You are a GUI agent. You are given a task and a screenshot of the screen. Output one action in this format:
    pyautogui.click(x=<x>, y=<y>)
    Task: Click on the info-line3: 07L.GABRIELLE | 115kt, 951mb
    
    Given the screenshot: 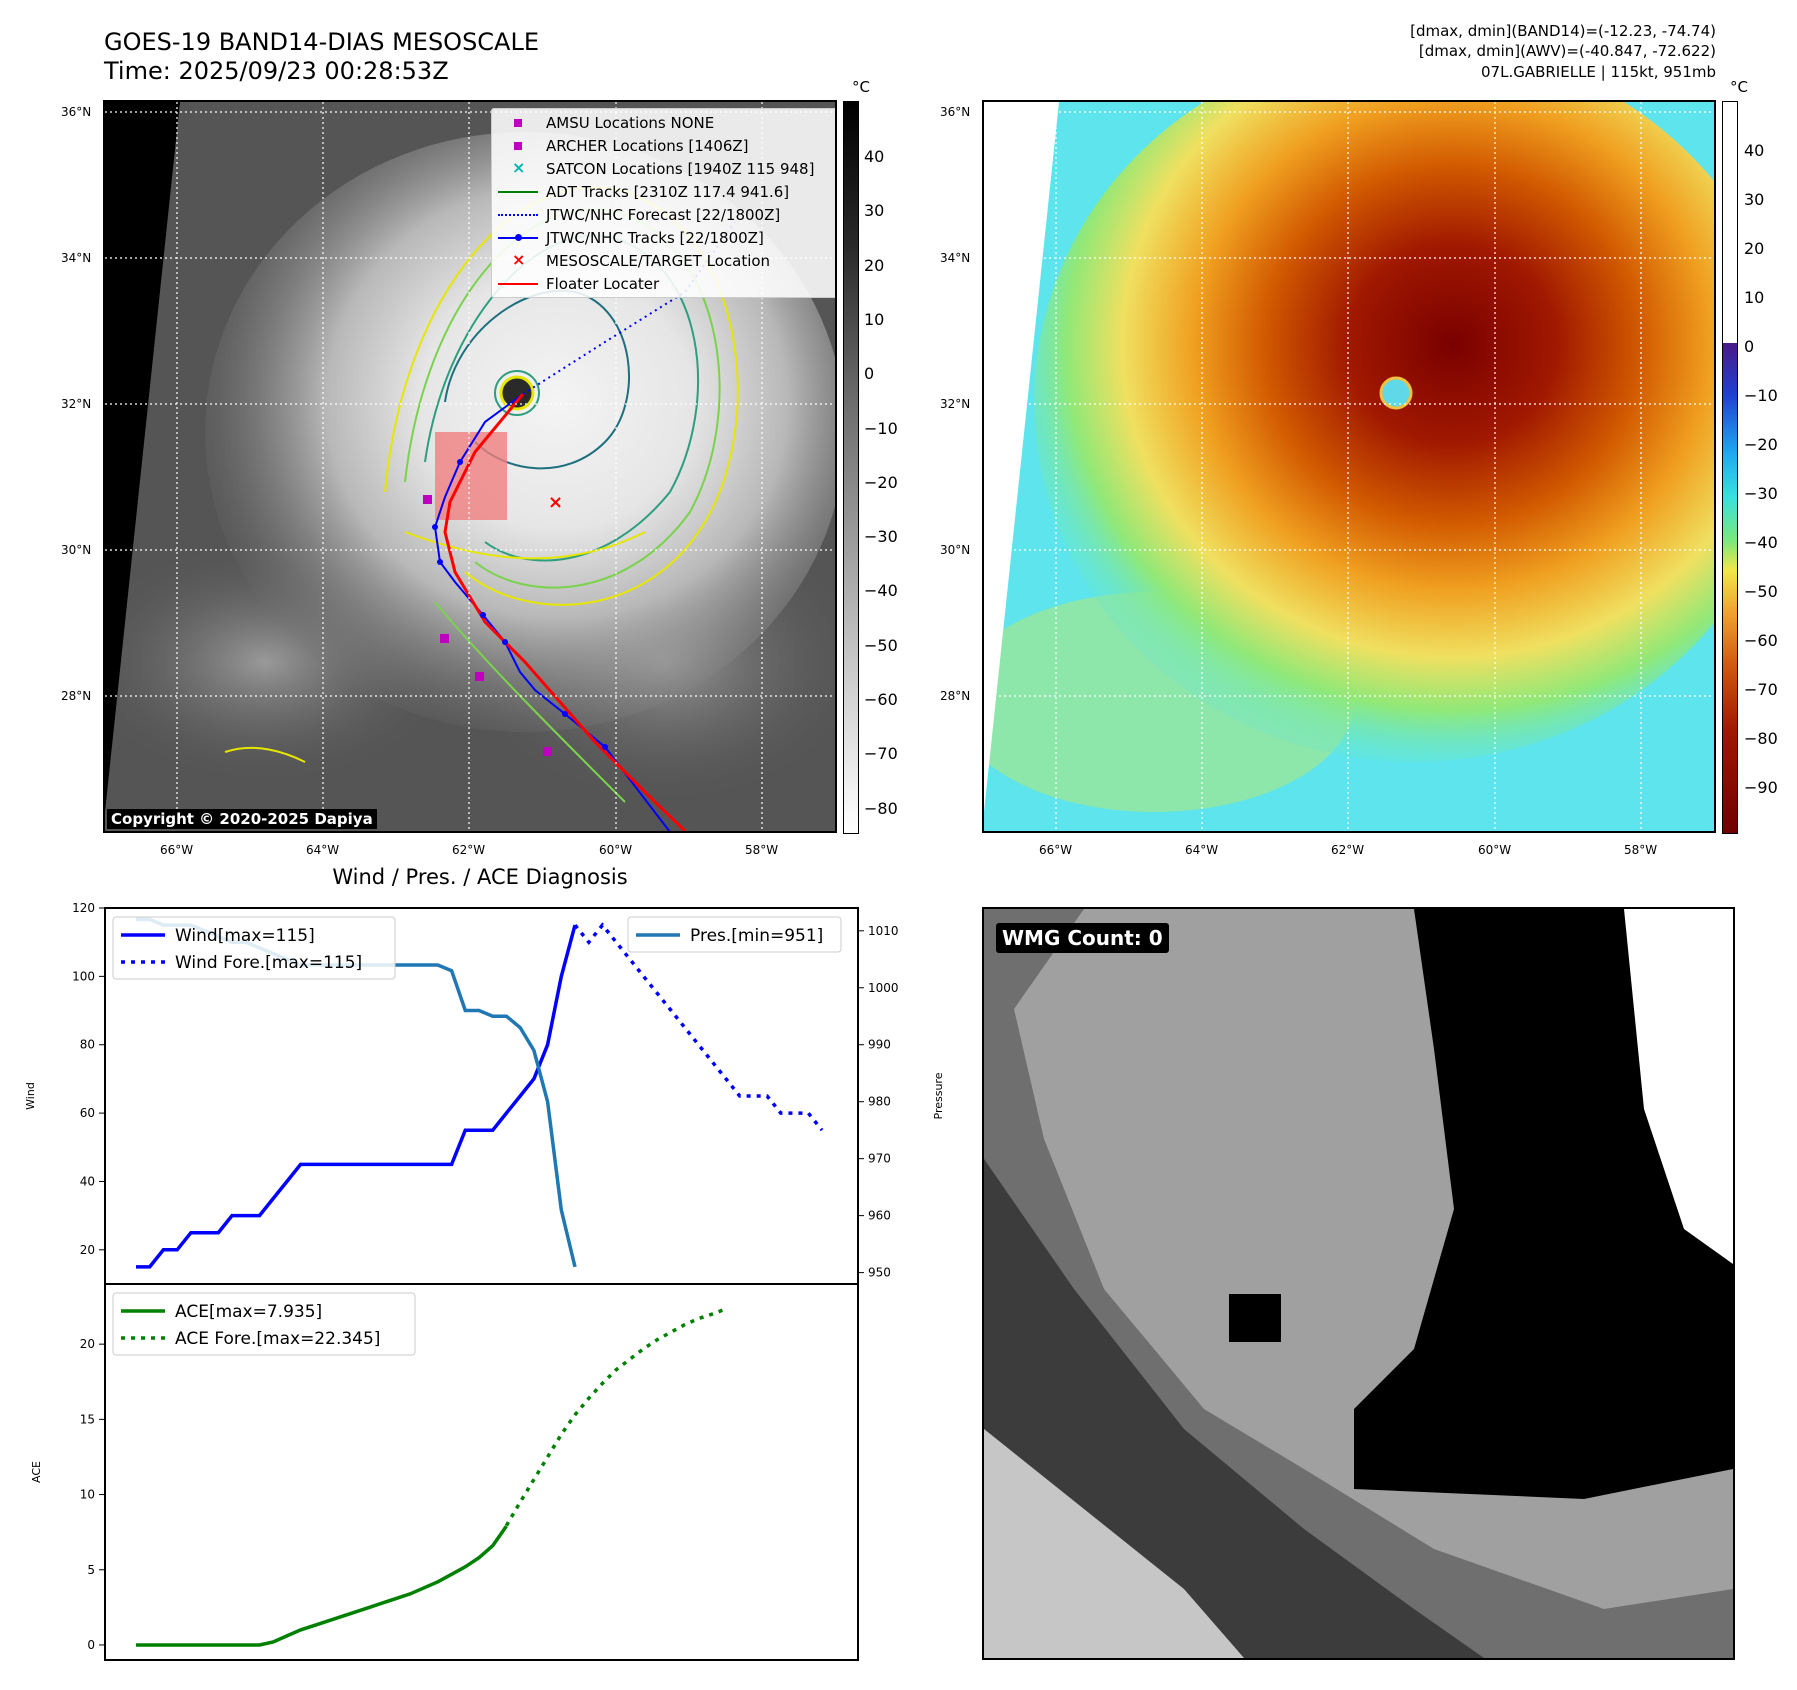 What is the action you would take?
    pyautogui.click(x=1598, y=72)
    